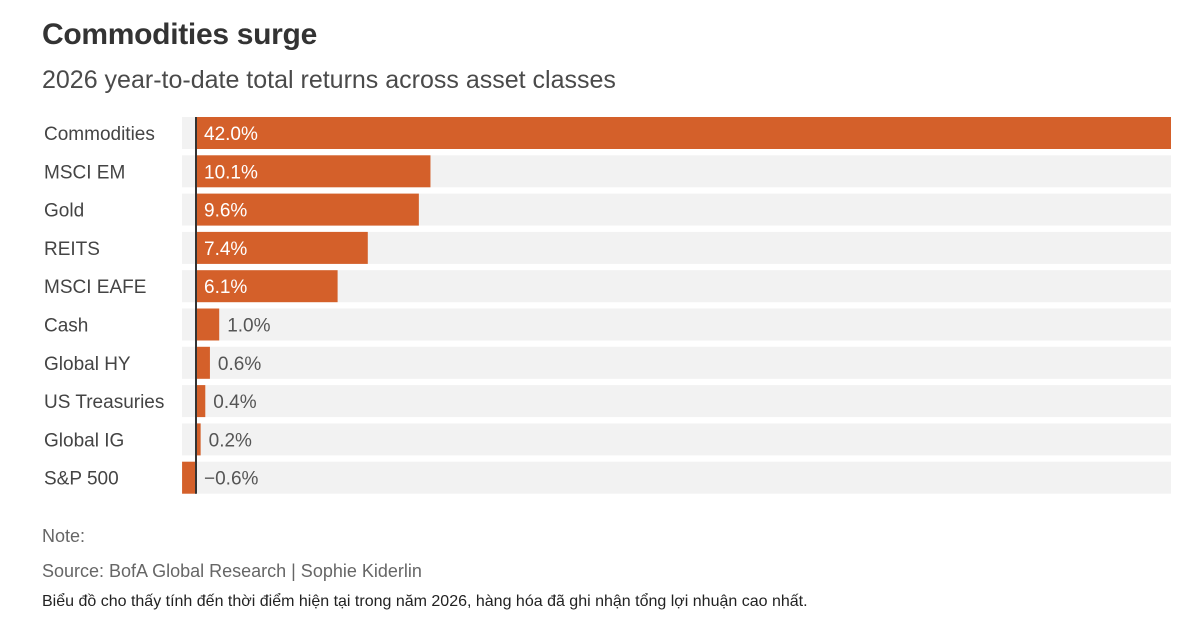 This screenshot has height=624, width=1200. What do you see at coordinates (231, 172) in the screenshot?
I see `value-label: 10.1%` at bounding box center [231, 172].